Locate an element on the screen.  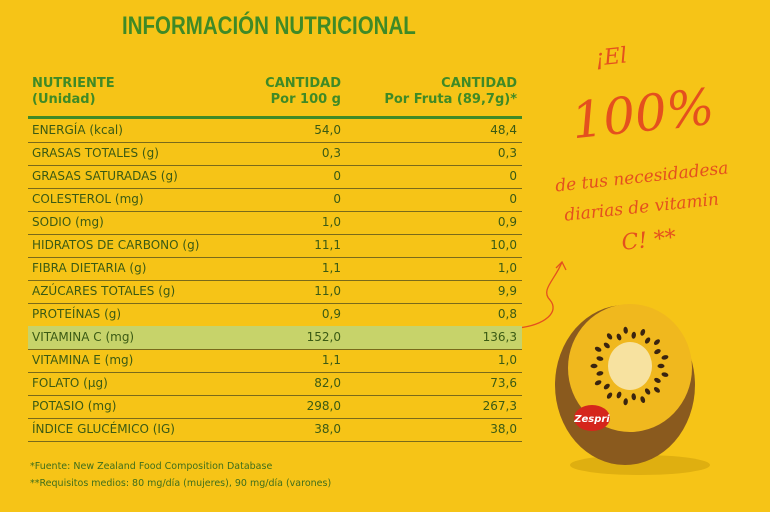
brand: Zespri is located at coordinates (591, 419).